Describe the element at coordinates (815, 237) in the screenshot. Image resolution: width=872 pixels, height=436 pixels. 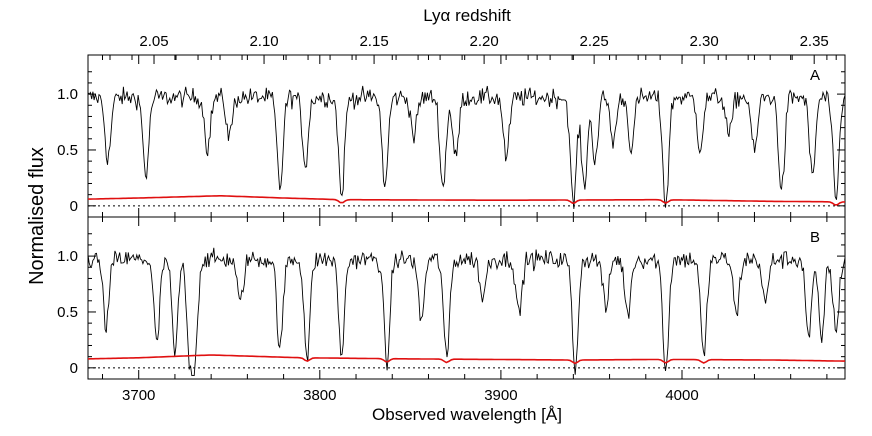
I see `panel-label: B` at that location.